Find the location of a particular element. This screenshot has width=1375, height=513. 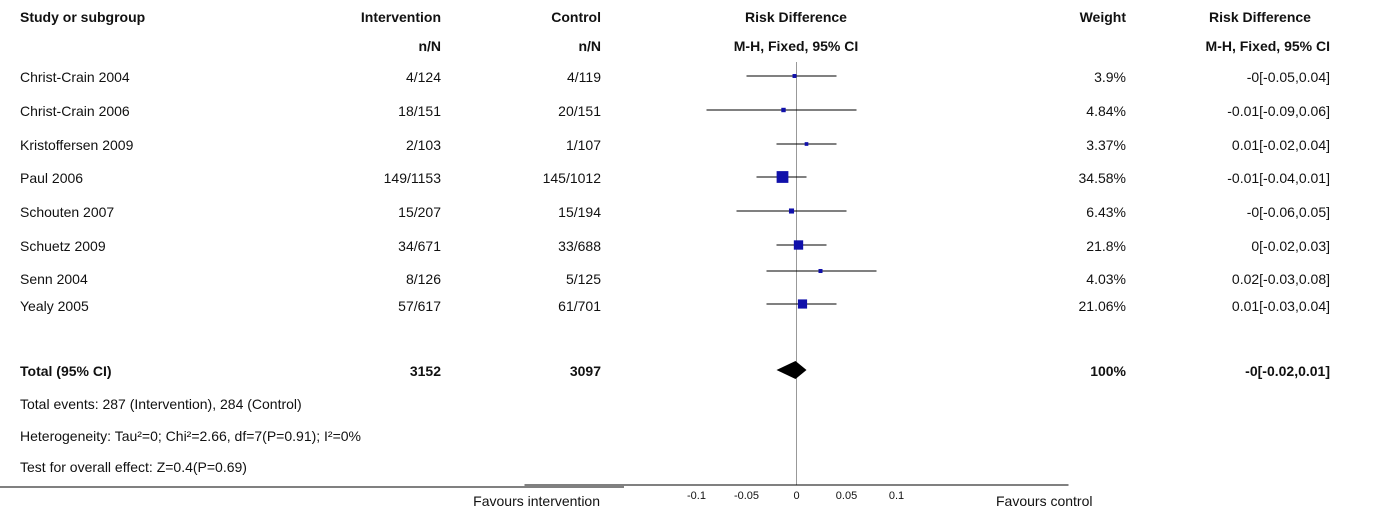

x-tick-label: -0.05 is located at coordinates (746, 496).